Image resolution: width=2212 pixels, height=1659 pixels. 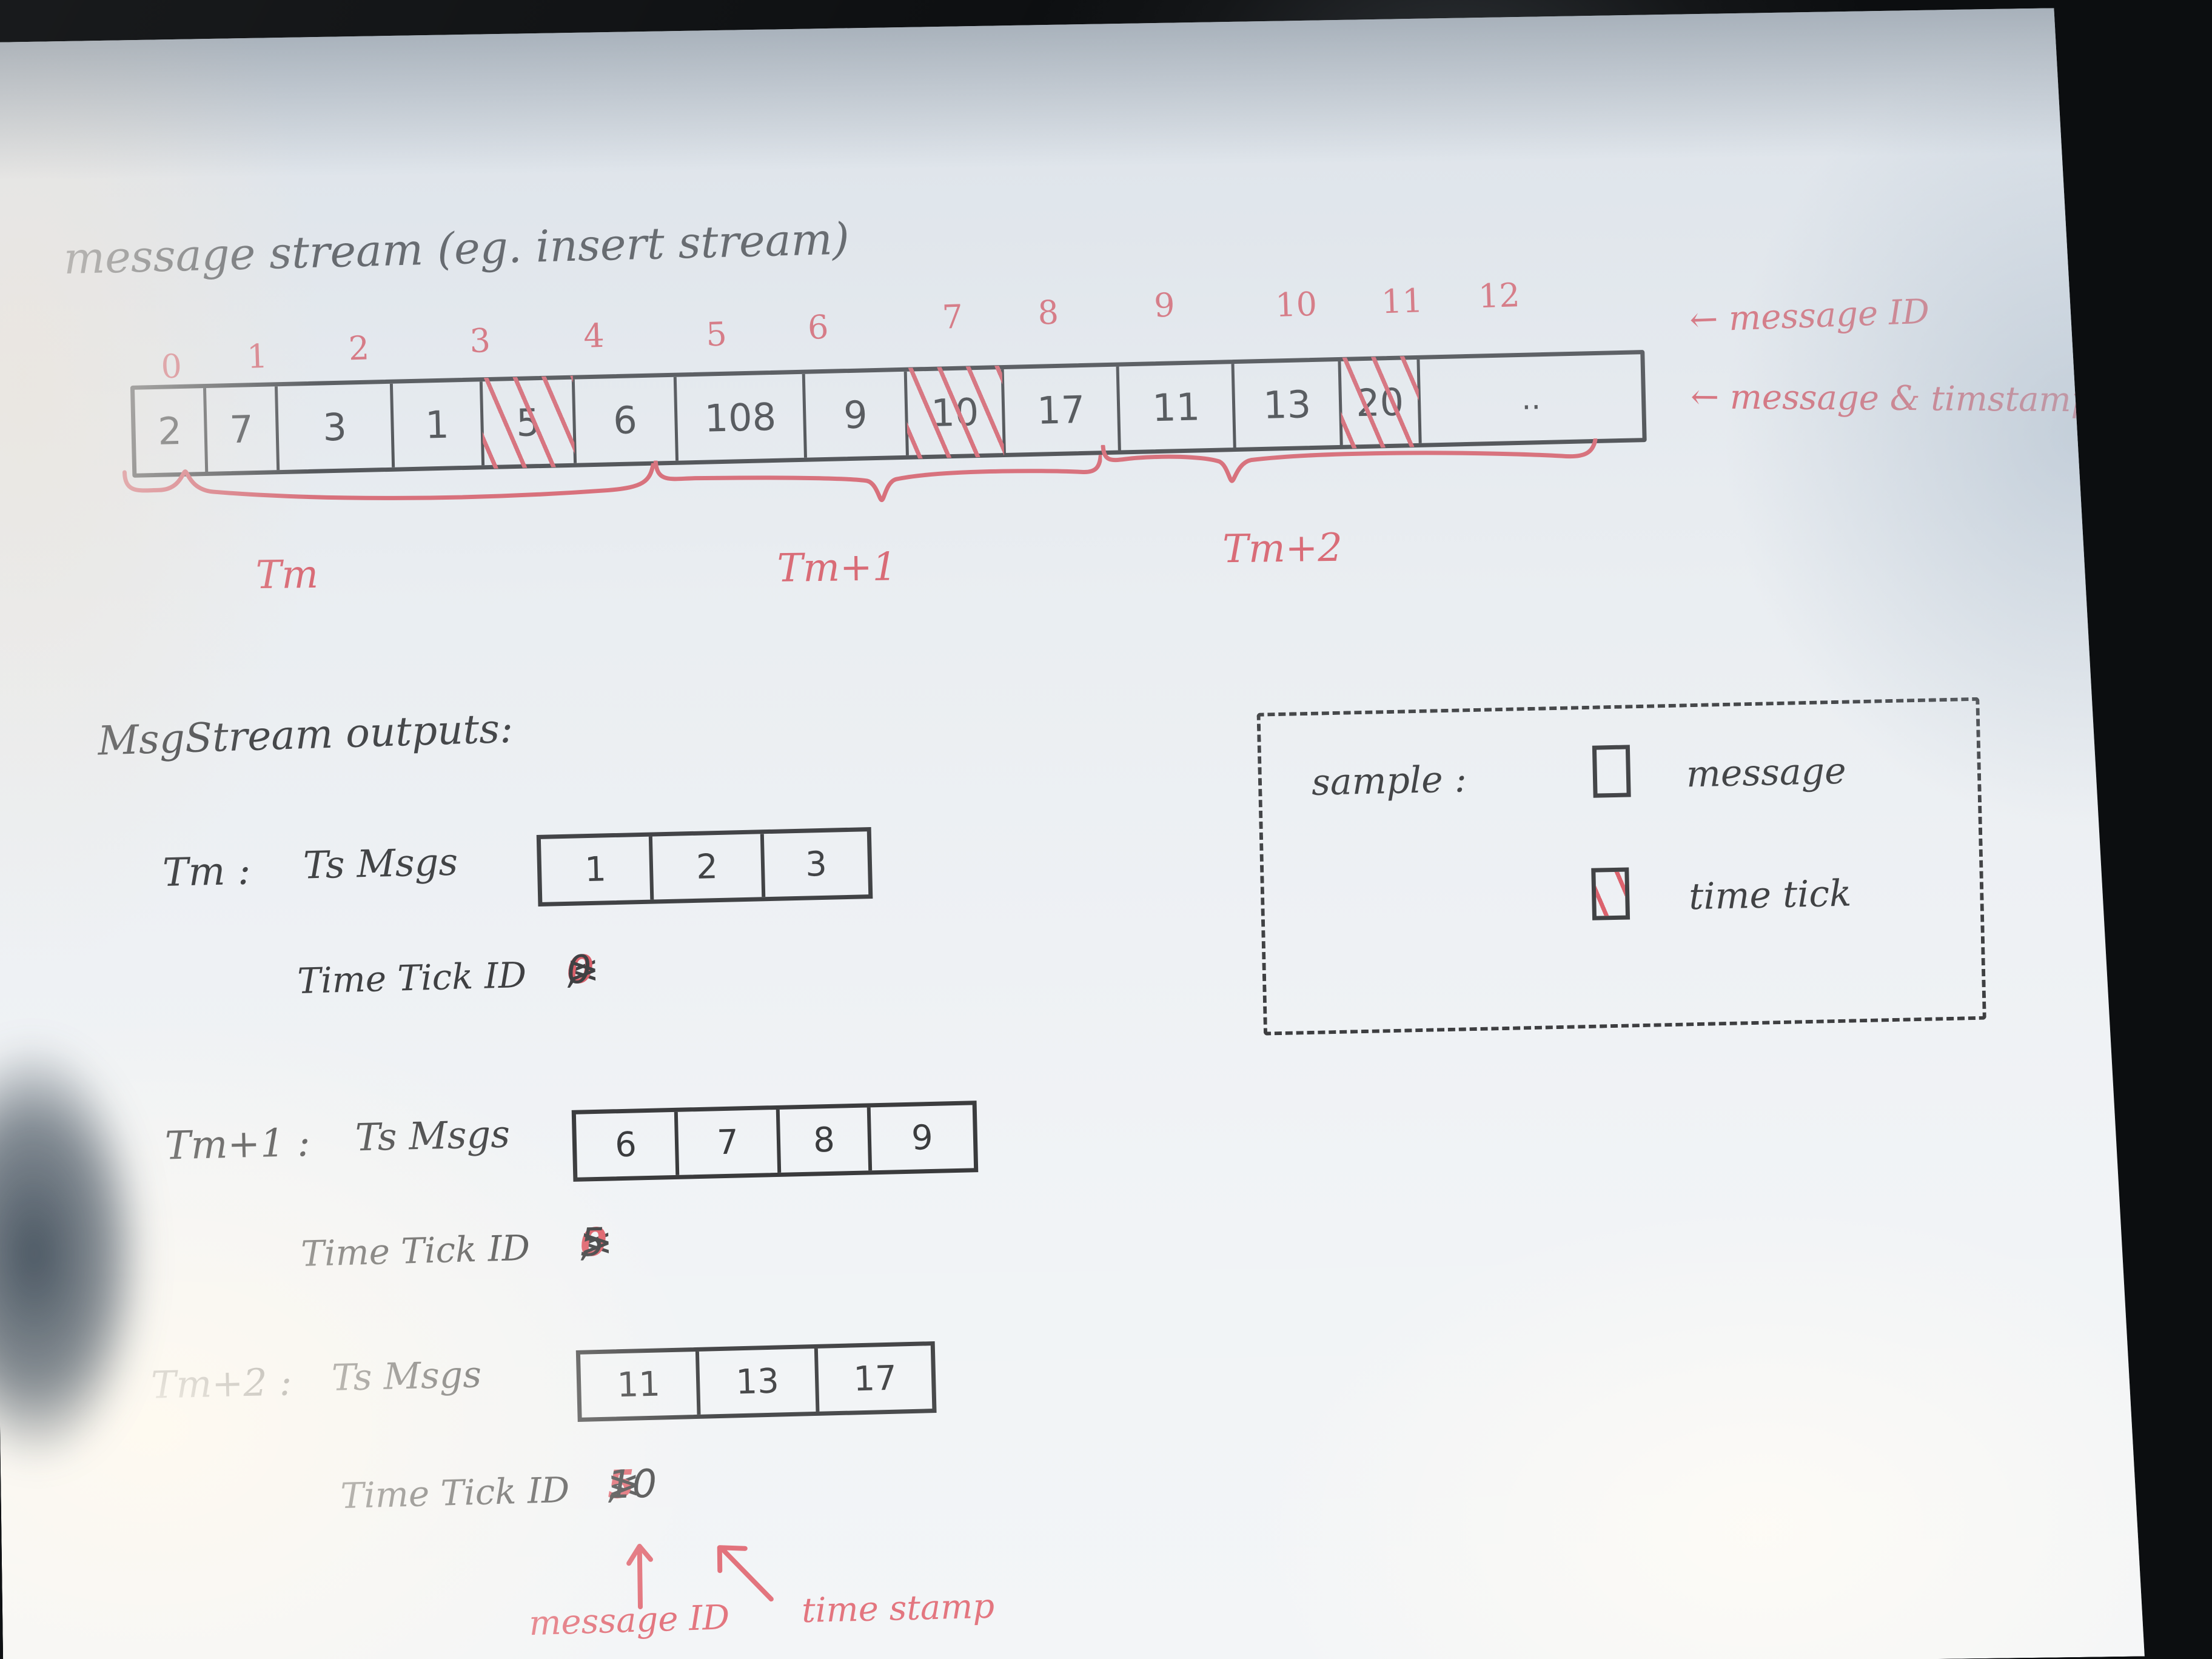 I want to click on brace-tm1, so click(x=877, y=481).